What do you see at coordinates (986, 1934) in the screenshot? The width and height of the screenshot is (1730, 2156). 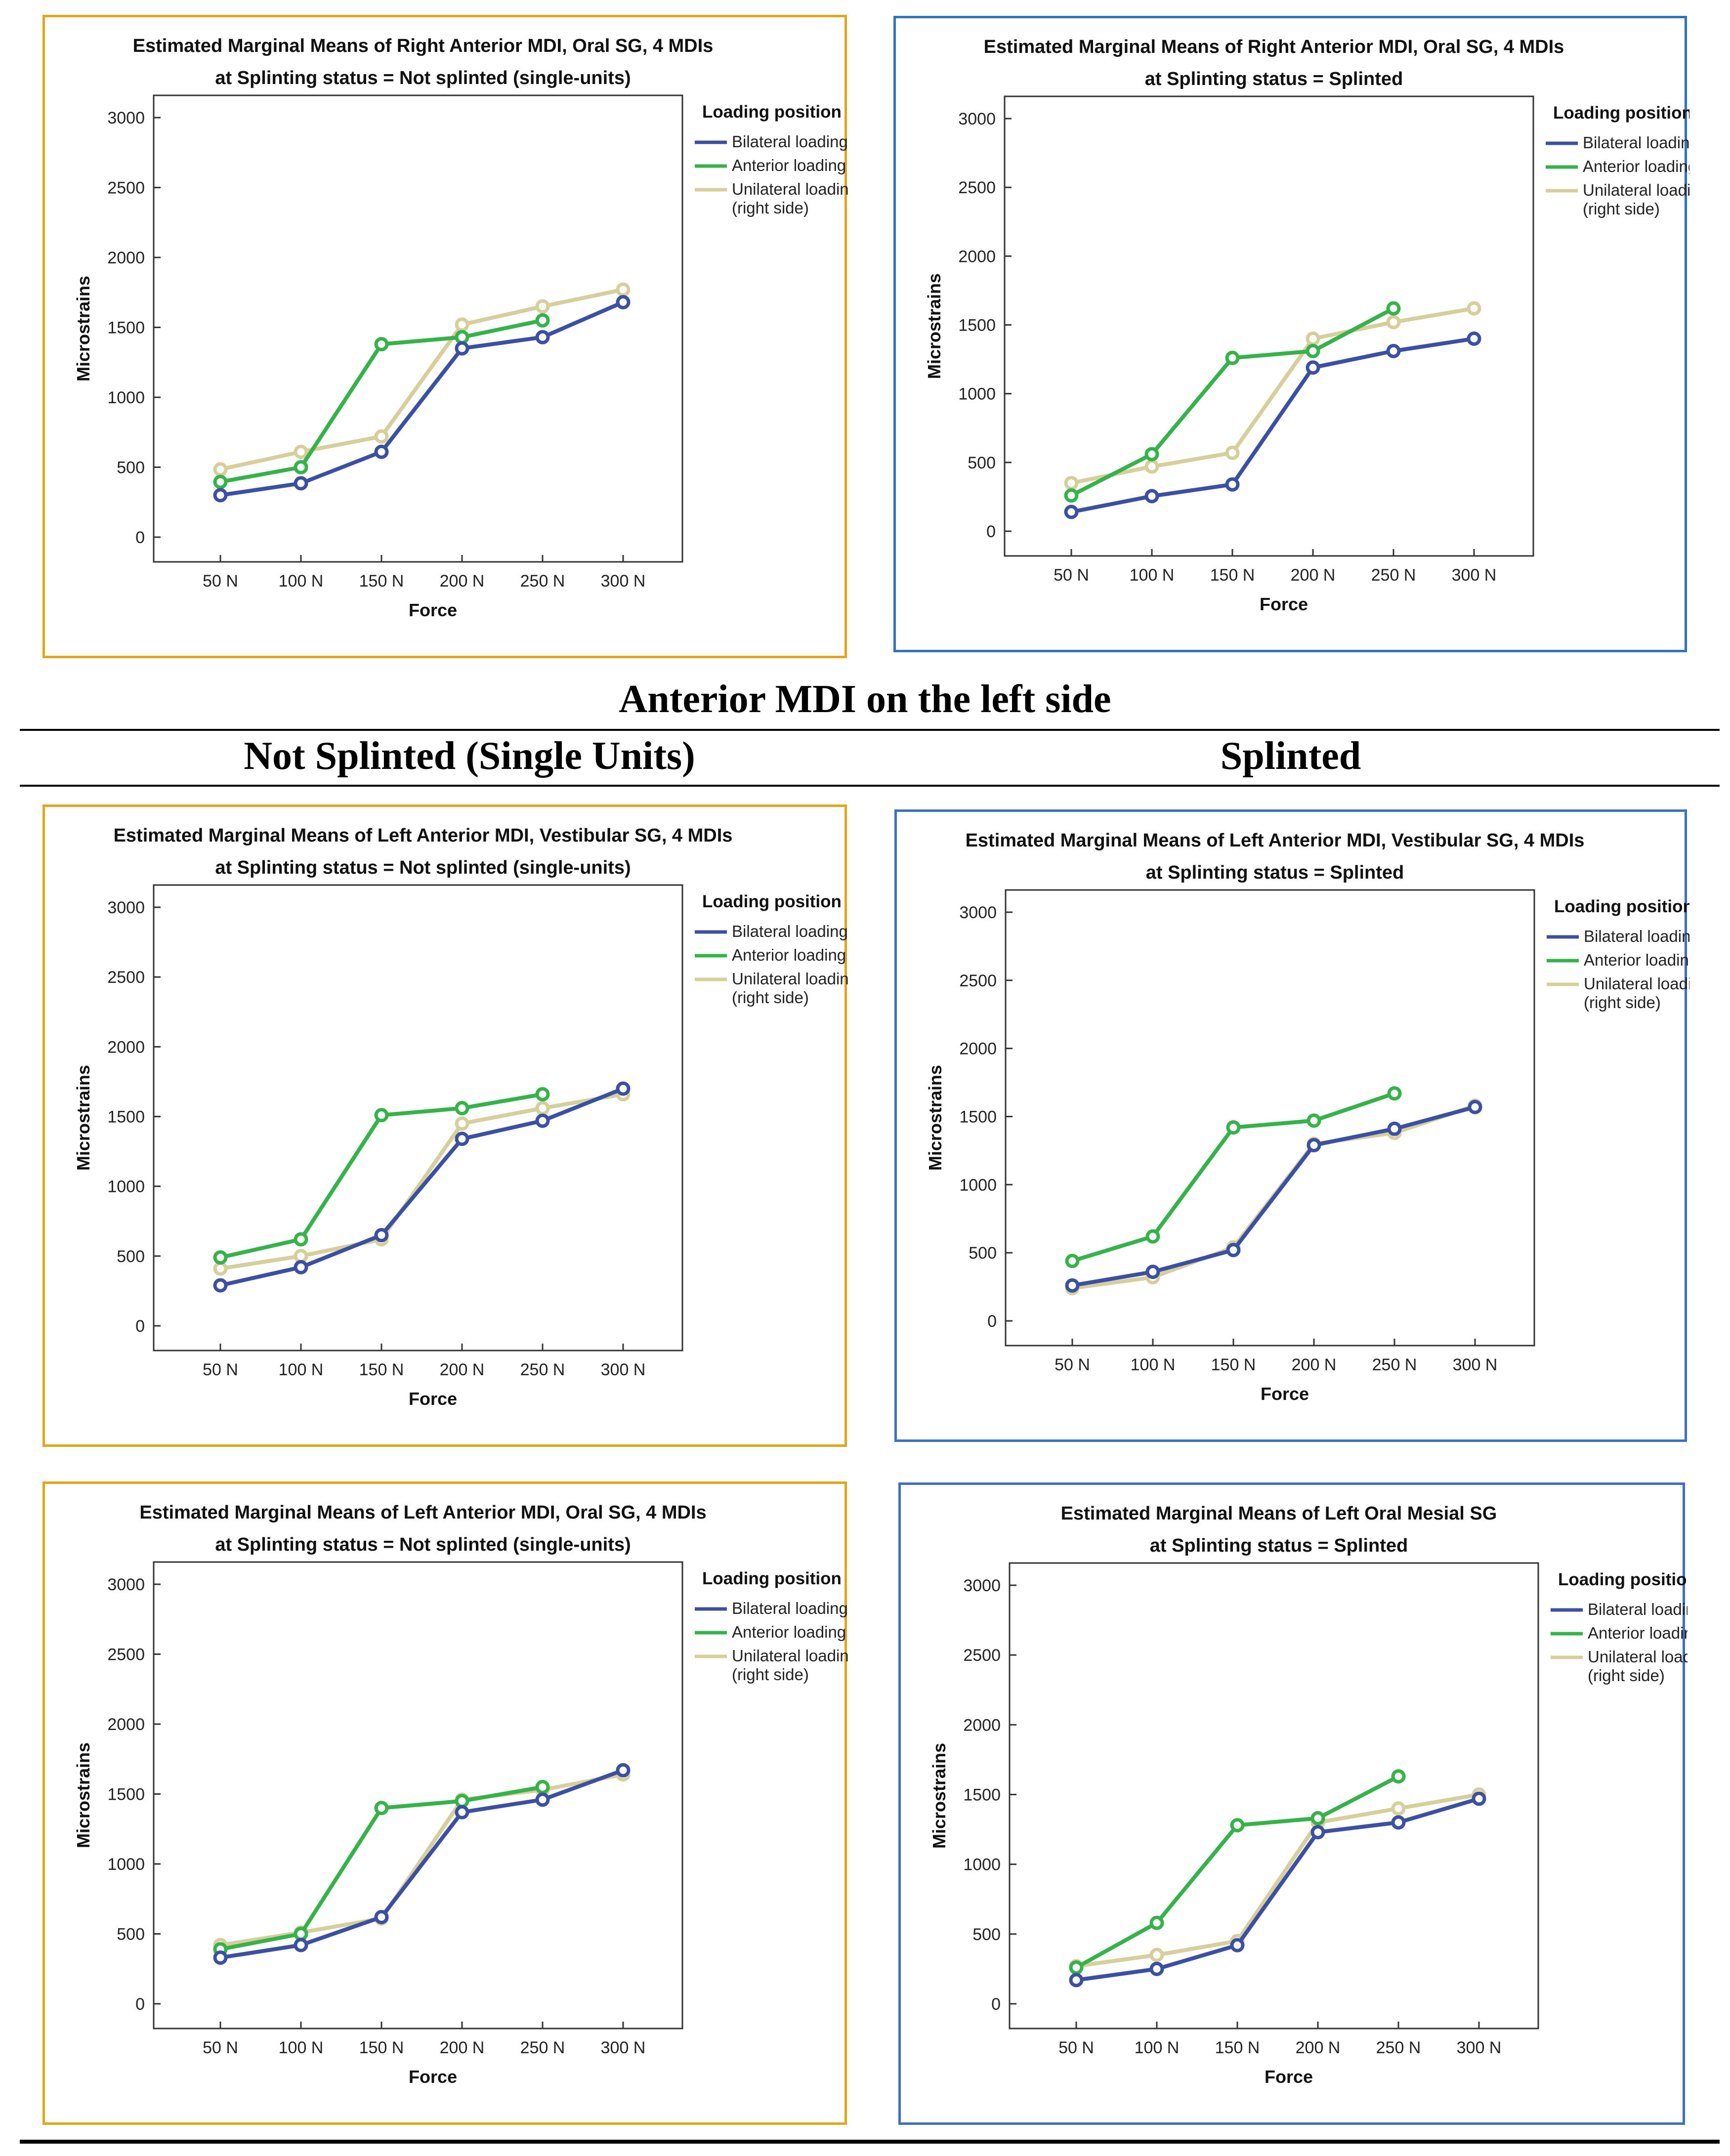 I see `y-tick-label: 500` at bounding box center [986, 1934].